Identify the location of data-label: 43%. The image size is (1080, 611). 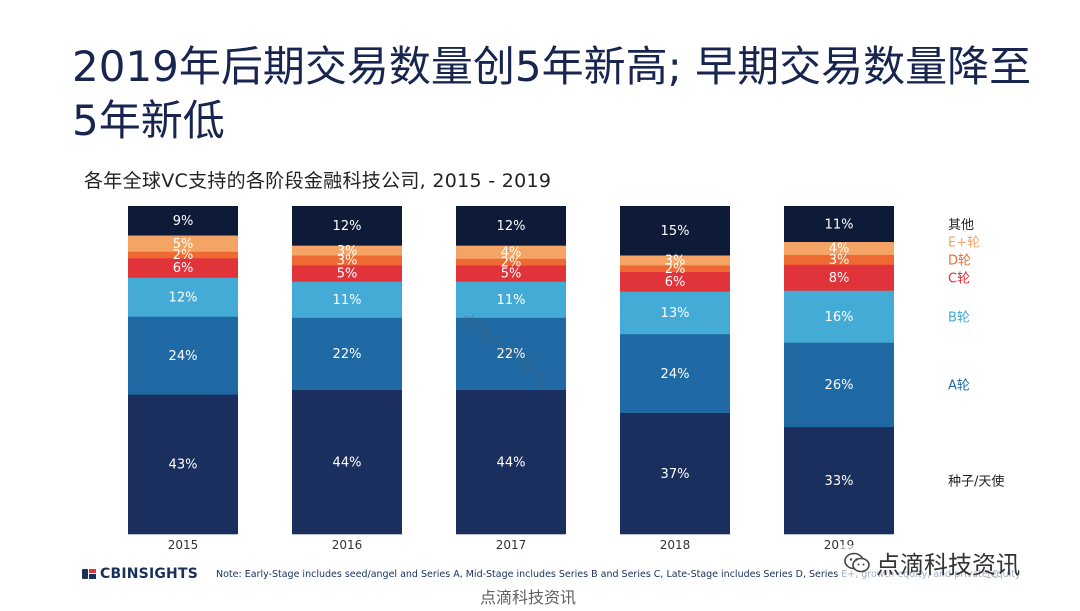
(183, 465).